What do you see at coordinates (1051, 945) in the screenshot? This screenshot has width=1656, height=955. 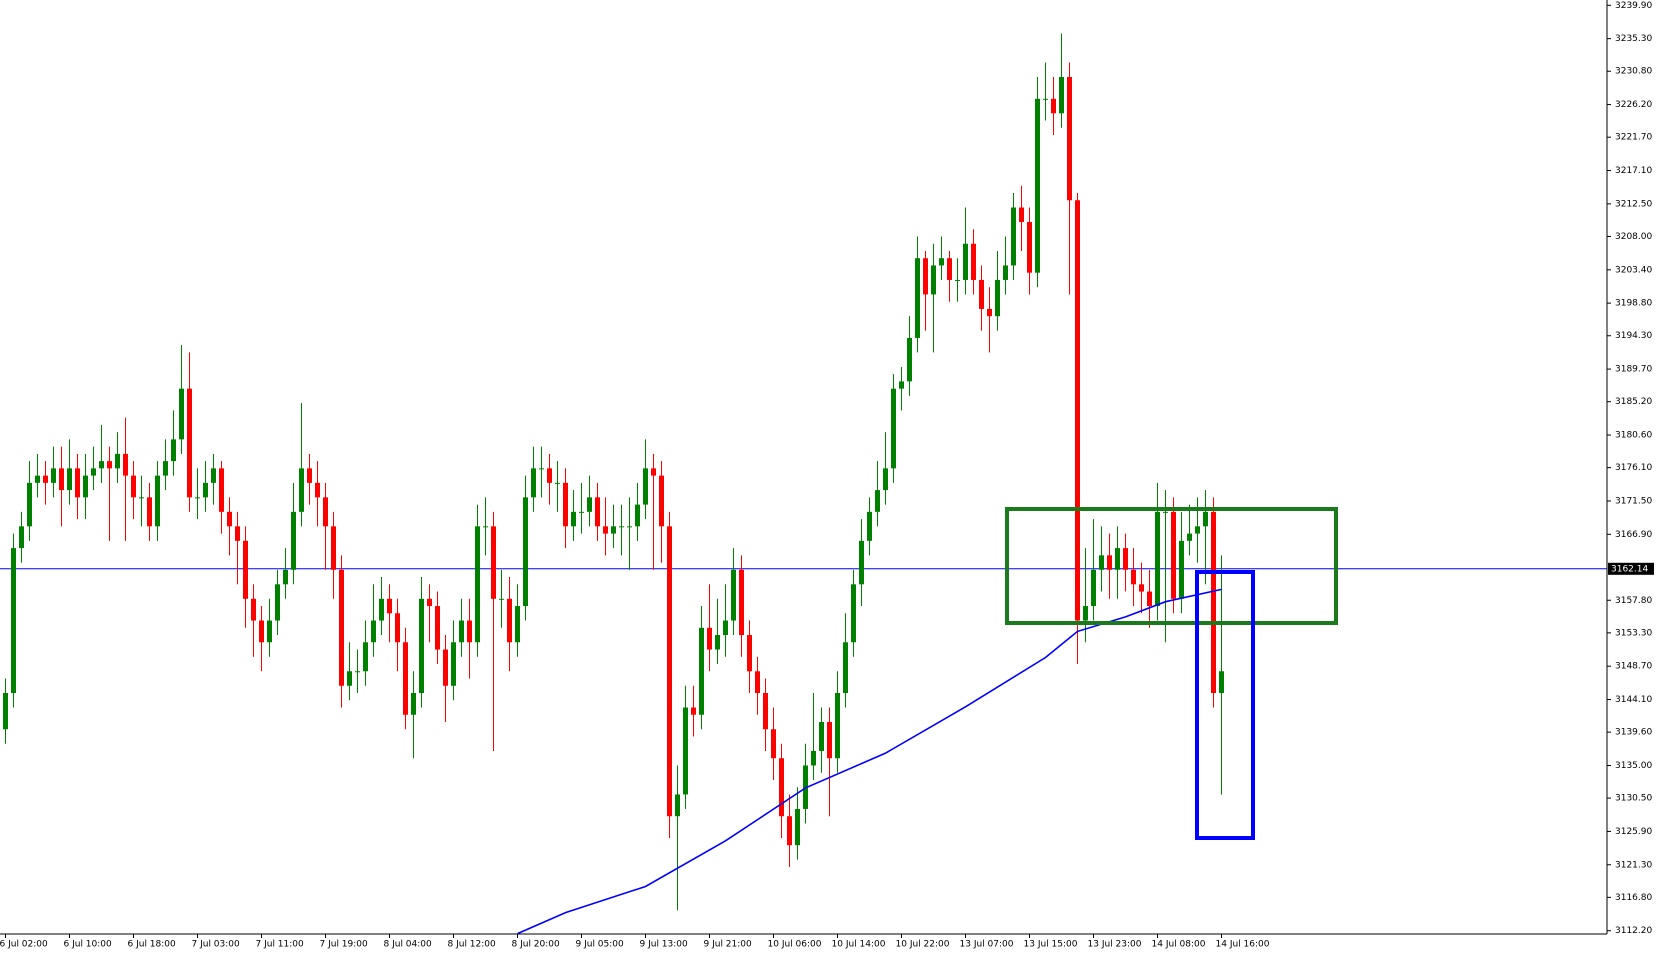 I see `x-tick-label: 13 Jul 15:00` at bounding box center [1051, 945].